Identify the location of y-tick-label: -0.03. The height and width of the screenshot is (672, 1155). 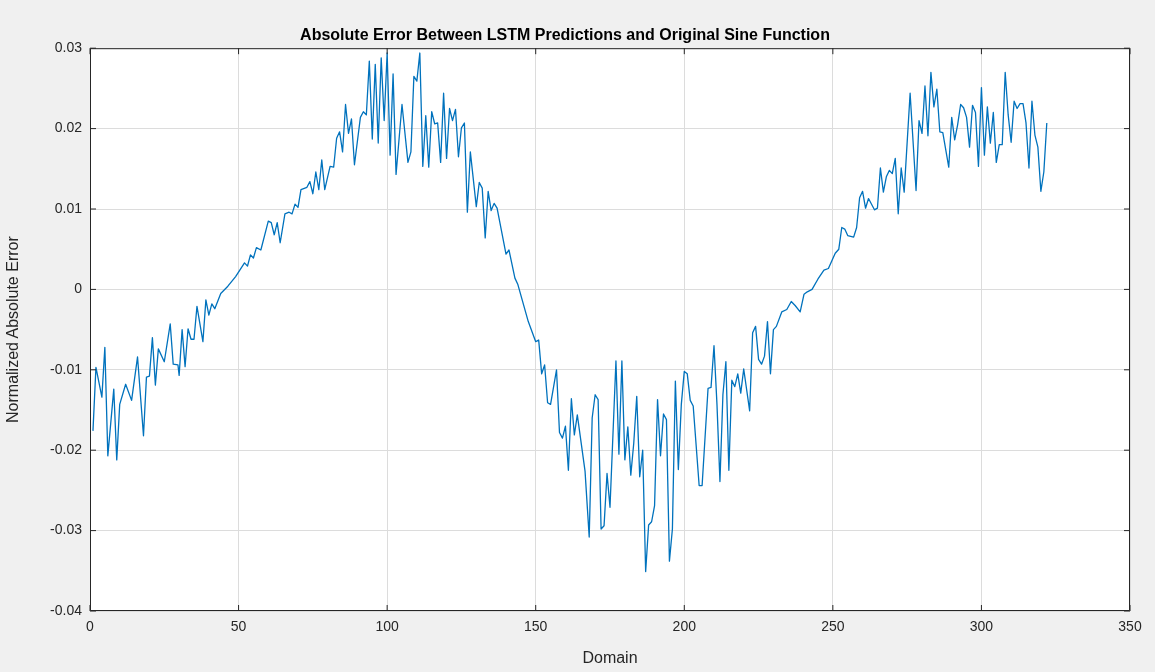
(66, 529).